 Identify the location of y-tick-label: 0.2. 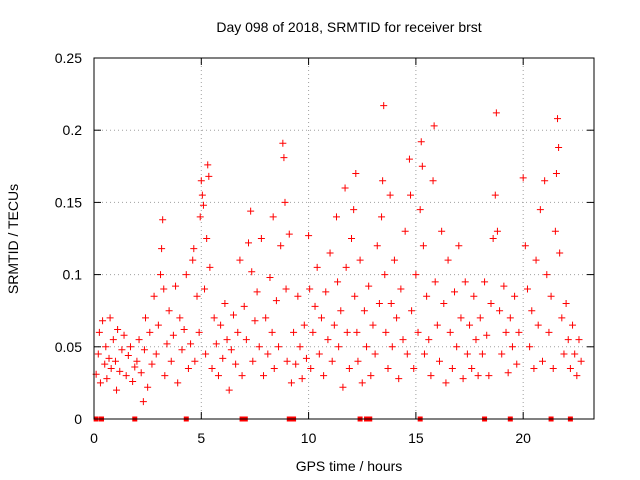
(73, 130).